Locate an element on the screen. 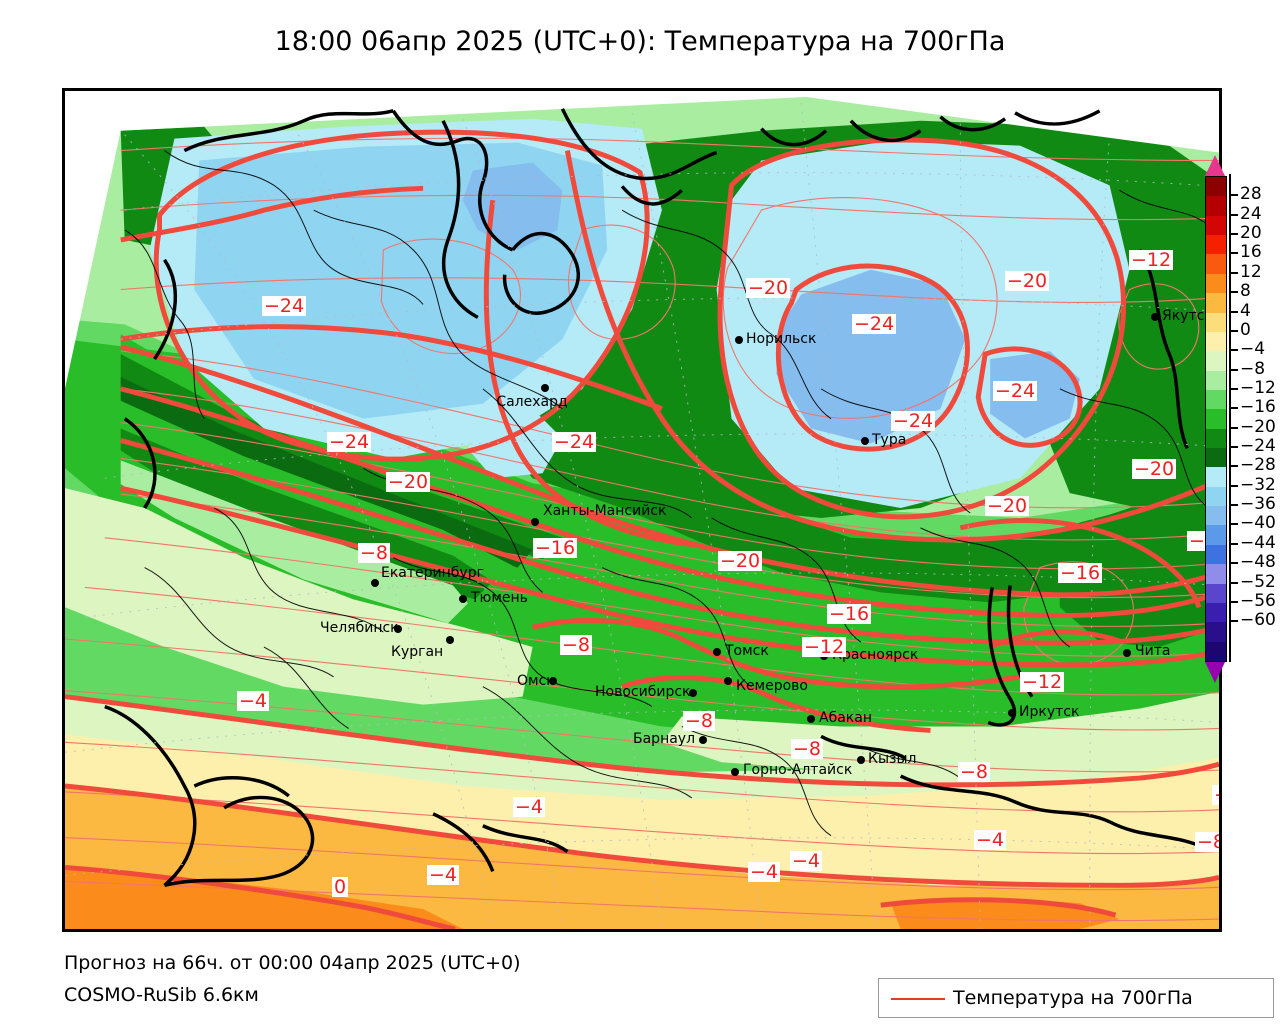 The height and width of the screenshot is (1024, 1280). city-label: Курган is located at coordinates (417, 652).